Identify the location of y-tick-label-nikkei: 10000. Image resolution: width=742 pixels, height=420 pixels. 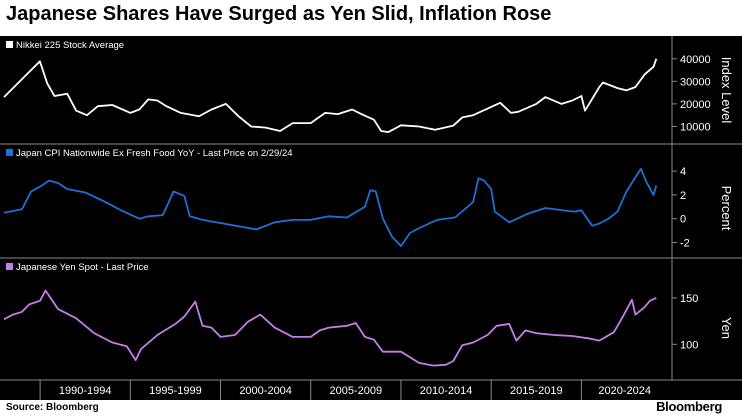
(695, 127).